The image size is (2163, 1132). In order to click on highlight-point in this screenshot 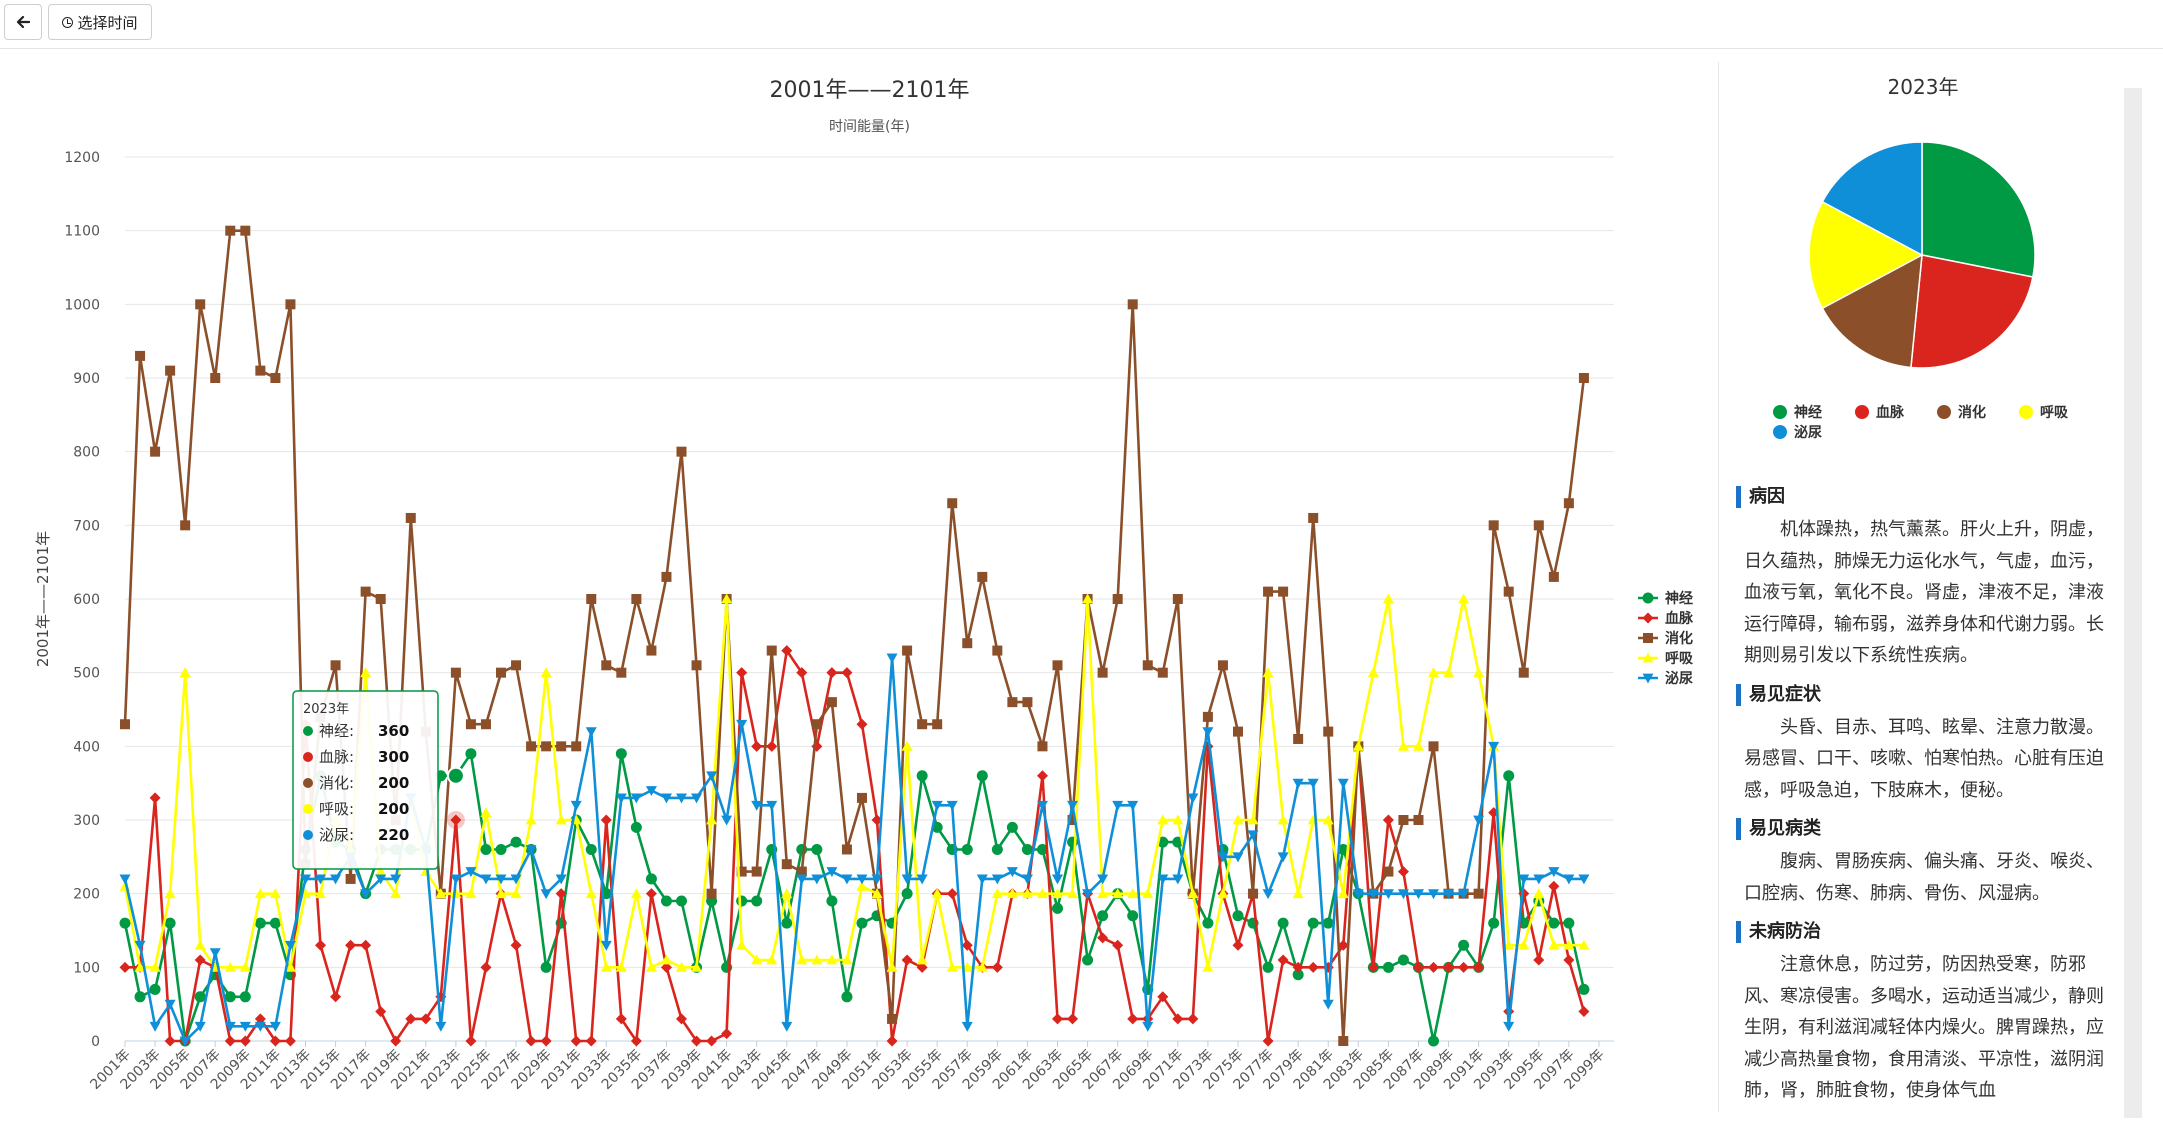, I will do `click(455, 775)`.